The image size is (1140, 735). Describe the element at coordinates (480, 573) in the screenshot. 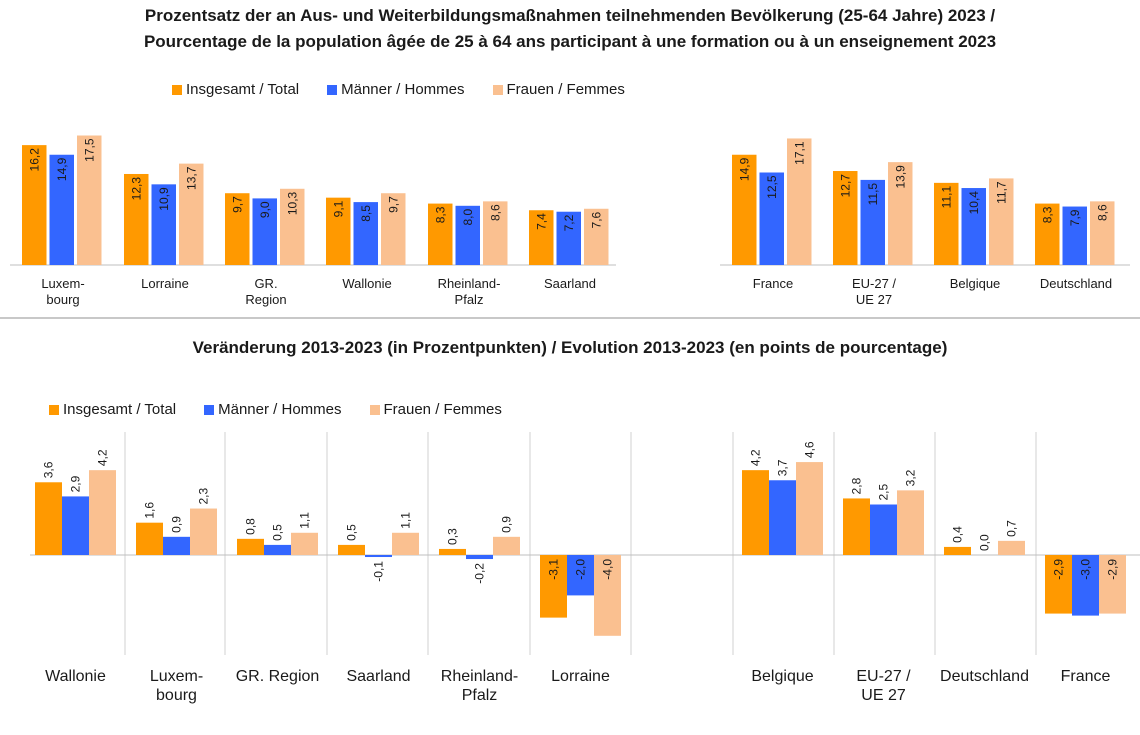

I see `chart2-label-men-4: -0,2` at that location.